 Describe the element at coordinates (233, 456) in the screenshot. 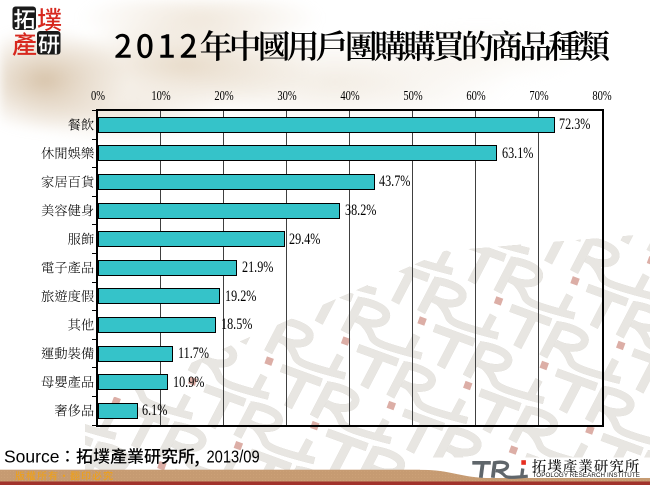

I see `svg-text: 2013/09` at that location.